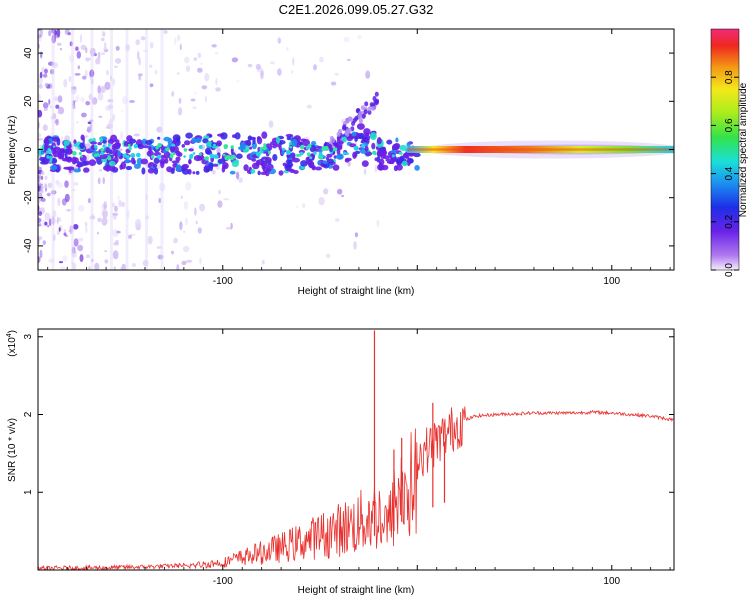  Describe the element at coordinates (223, 581) in the screenshot. I see `snr-xtick-label: -100` at that location.